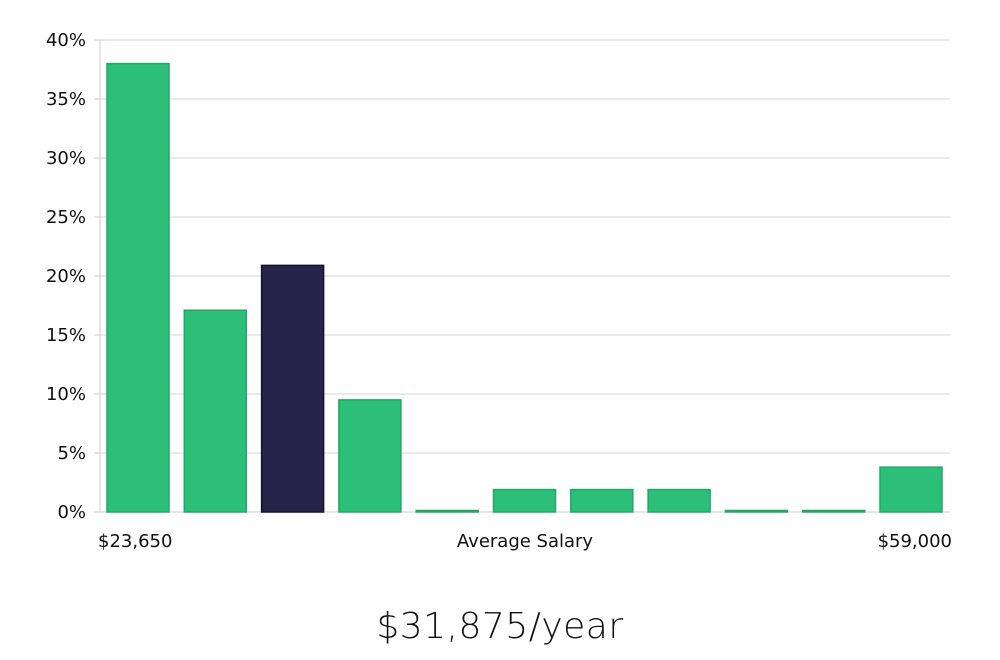 The image size is (1000, 660). Describe the element at coordinates (66, 394) in the screenshot. I see `y-tick-label: 10%` at that location.